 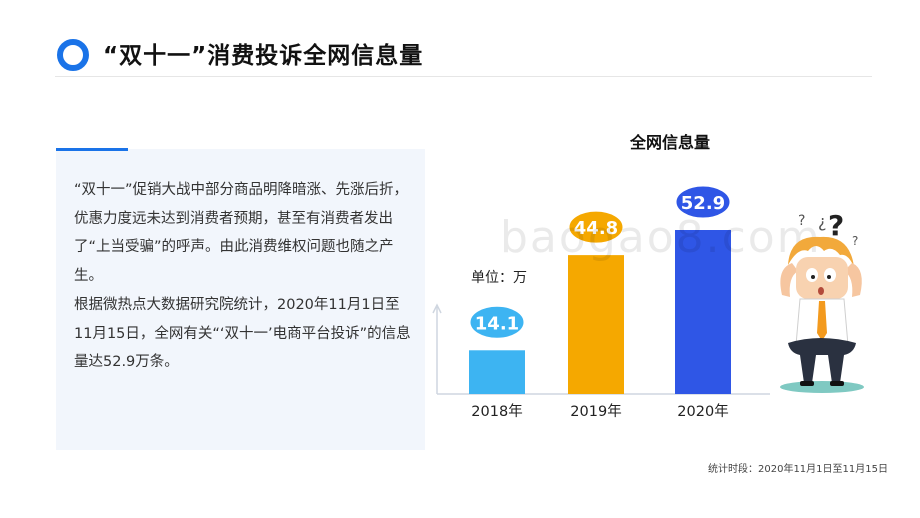 I want to click on page-title: “双十一”消费投诉全网信息量, so click(x=263, y=56).